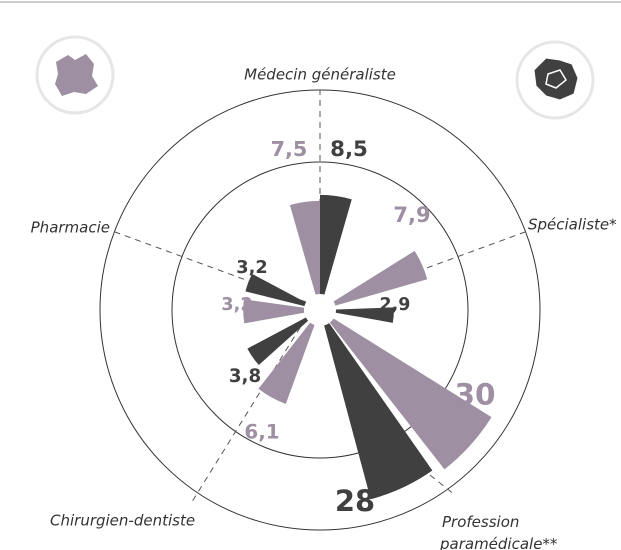 The height and width of the screenshot is (550, 621). What do you see at coordinates (70, 228) in the screenshot?
I see `category-label: Pharmacie` at bounding box center [70, 228].